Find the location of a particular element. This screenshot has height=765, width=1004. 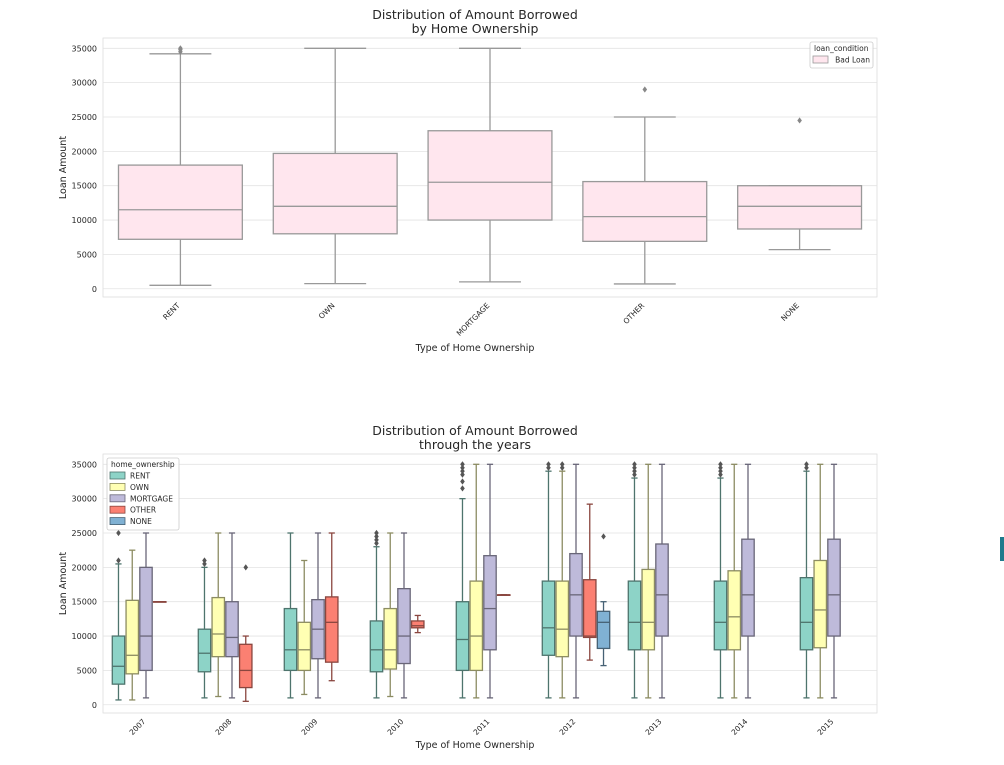

legend-label: OWN is located at coordinates (139, 487).